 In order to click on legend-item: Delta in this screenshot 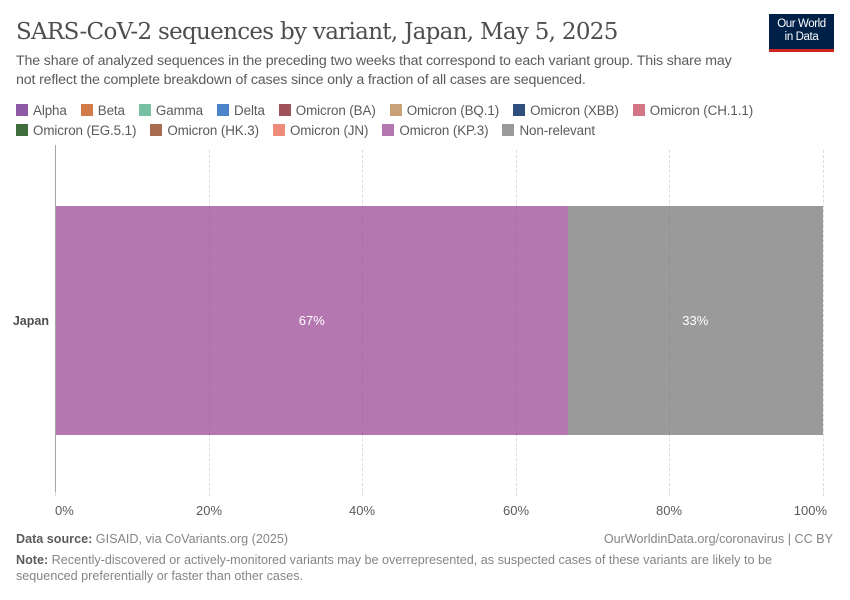, I will do `click(241, 110)`.